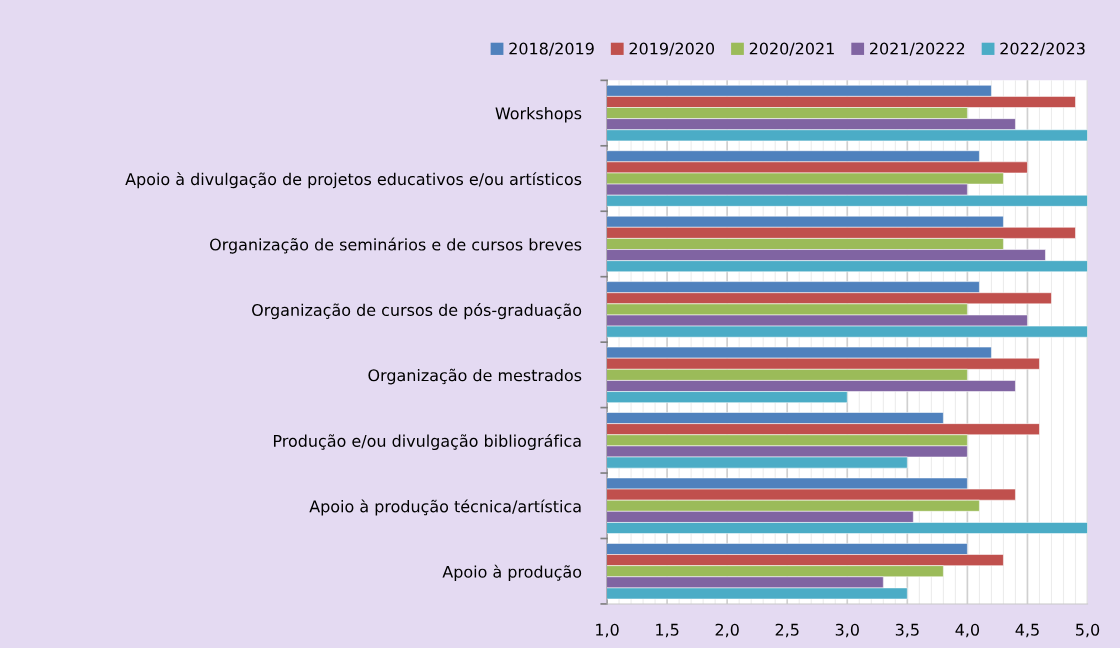 This screenshot has height=648, width=1120. I want to click on legend-label: 2021/20222, so click(917, 49).